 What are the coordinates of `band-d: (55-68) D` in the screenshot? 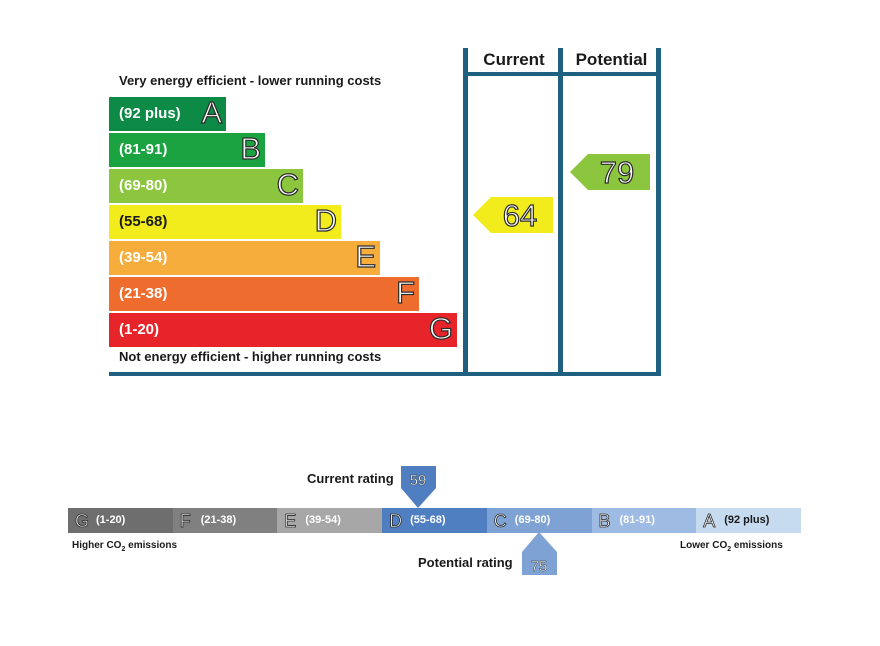 It's located at (225, 220).